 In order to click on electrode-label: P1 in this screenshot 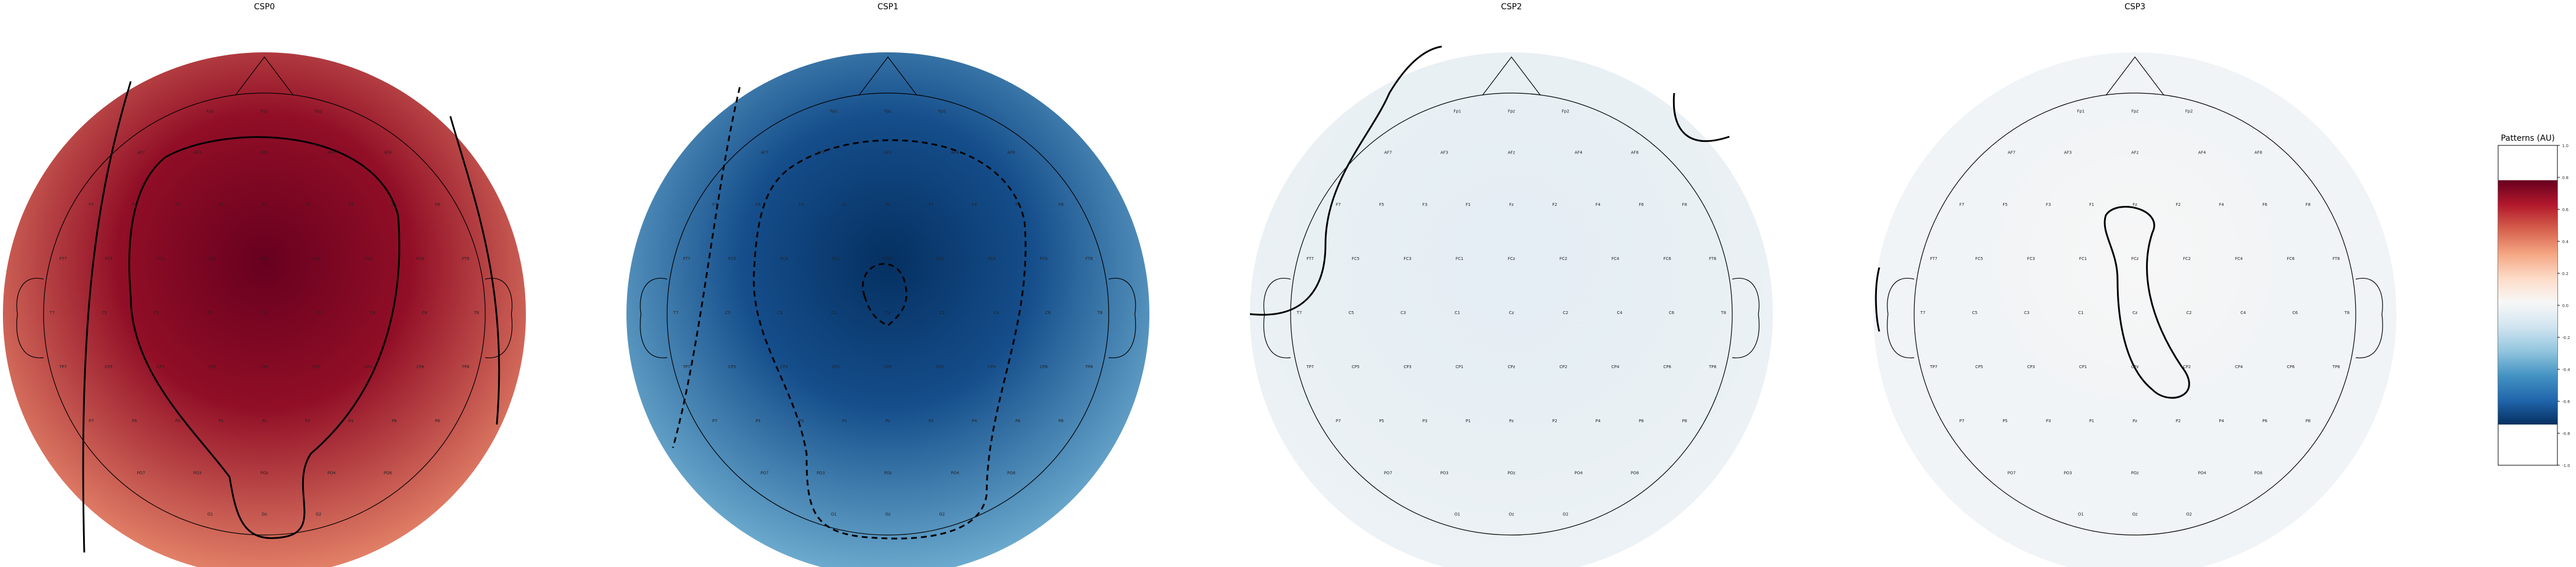, I will do `click(1468, 421)`.